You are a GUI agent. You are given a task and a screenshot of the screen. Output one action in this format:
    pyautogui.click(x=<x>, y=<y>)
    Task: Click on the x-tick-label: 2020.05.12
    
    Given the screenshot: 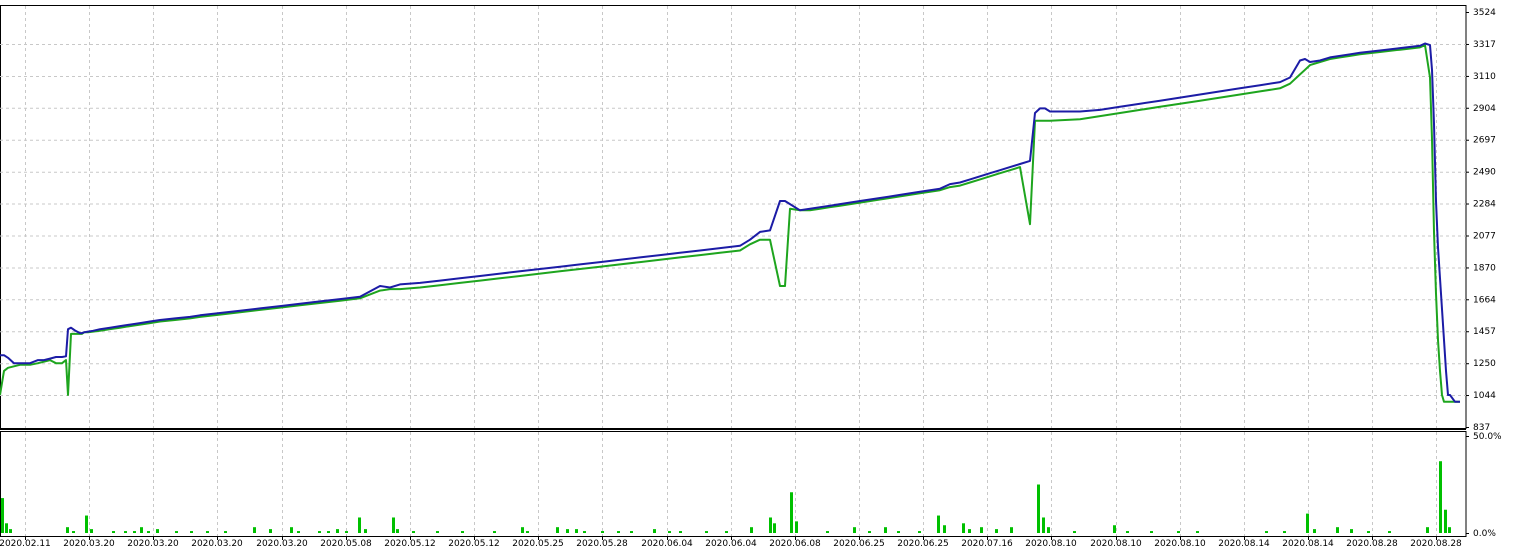 What is the action you would take?
    pyautogui.click(x=474, y=544)
    